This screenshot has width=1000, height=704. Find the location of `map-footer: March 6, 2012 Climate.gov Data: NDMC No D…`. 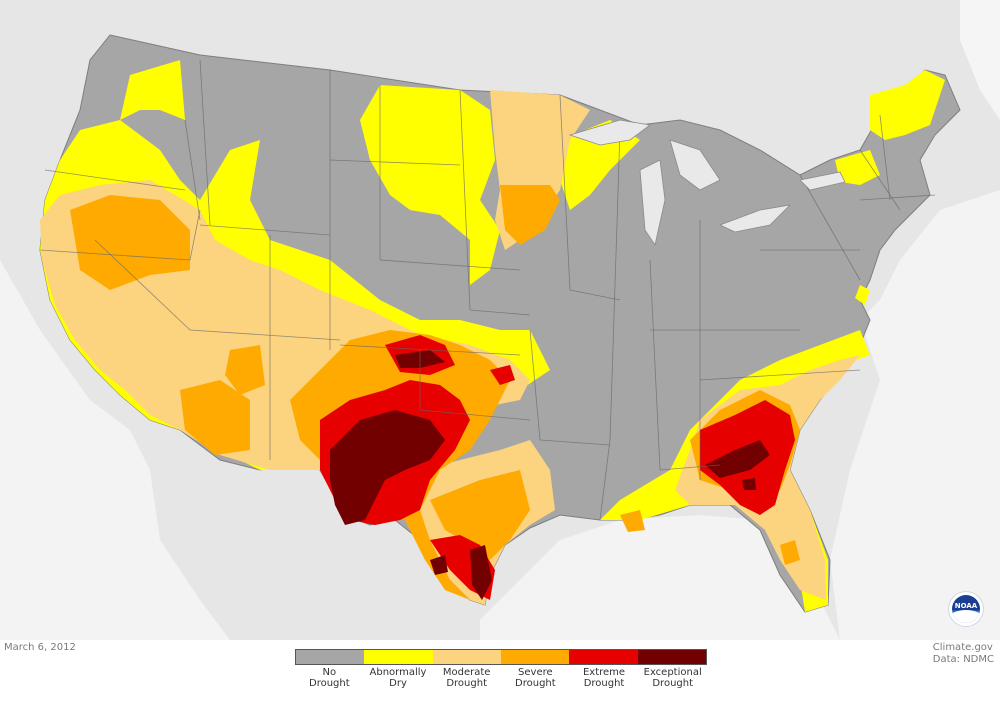

map-footer: March 6, 2012 Climate.gov Data: NDMC No D… is located at coordinates (500, 672).